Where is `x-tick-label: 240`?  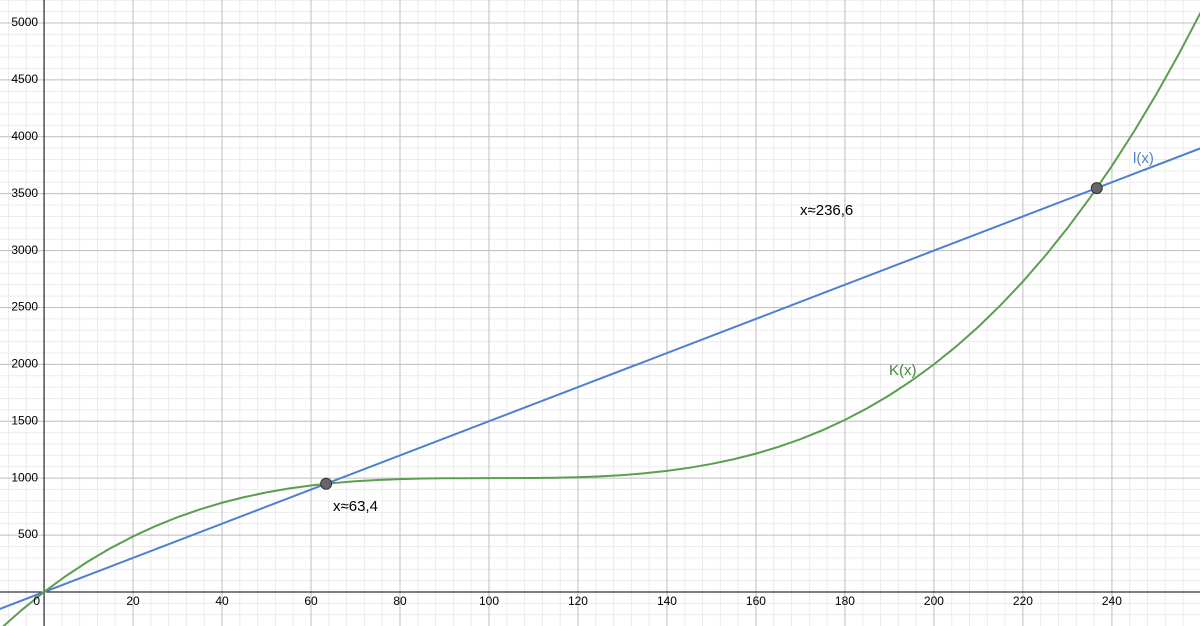 x-tick-label: 240 is located at coordinates (1112, 601).